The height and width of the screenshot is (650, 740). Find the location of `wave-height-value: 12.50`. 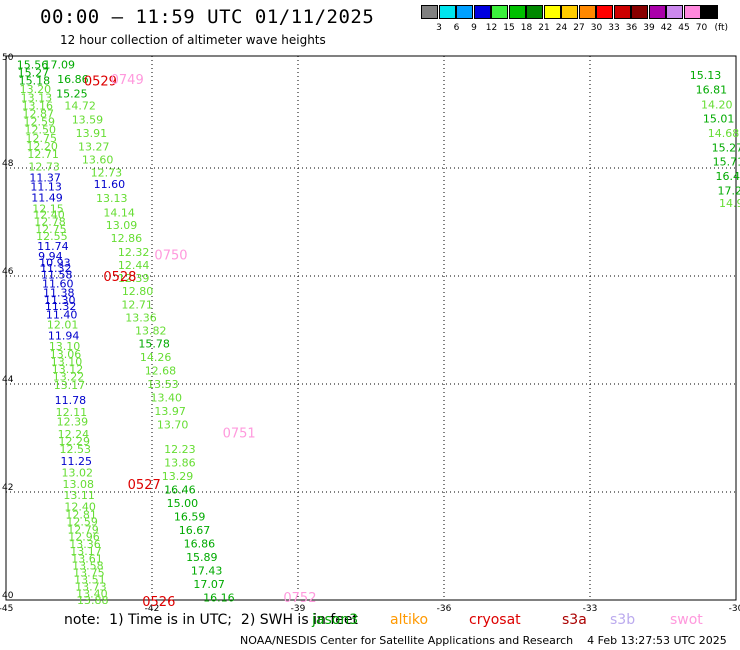

wave-height-value: 12.50 is located at coordinates (39, 130).